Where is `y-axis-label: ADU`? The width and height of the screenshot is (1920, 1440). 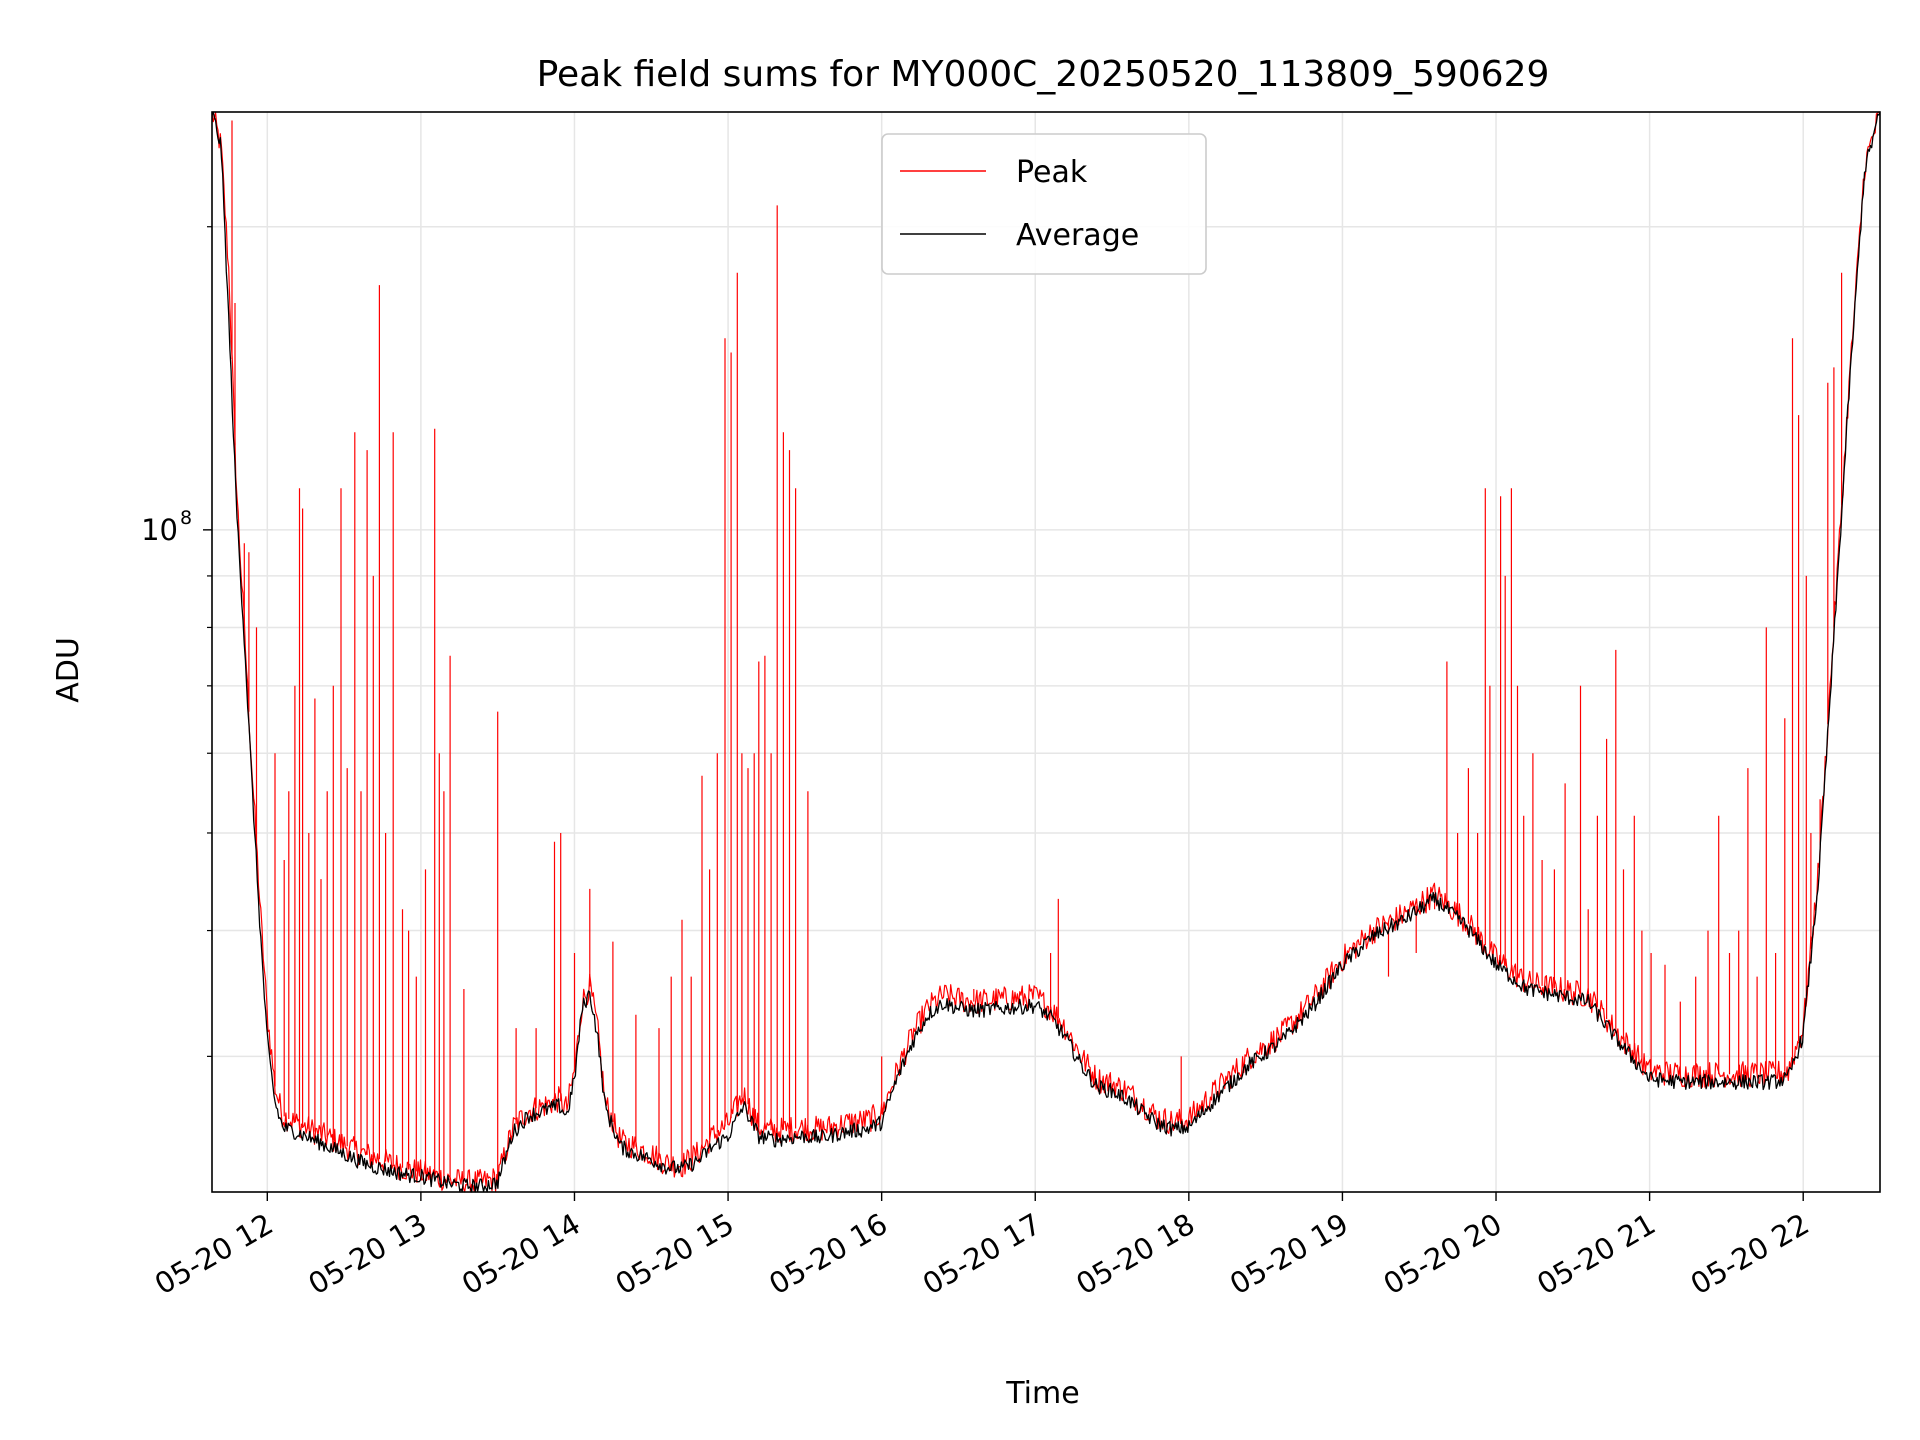
y-axis-label: ADU is located at coordinates (68, 670).